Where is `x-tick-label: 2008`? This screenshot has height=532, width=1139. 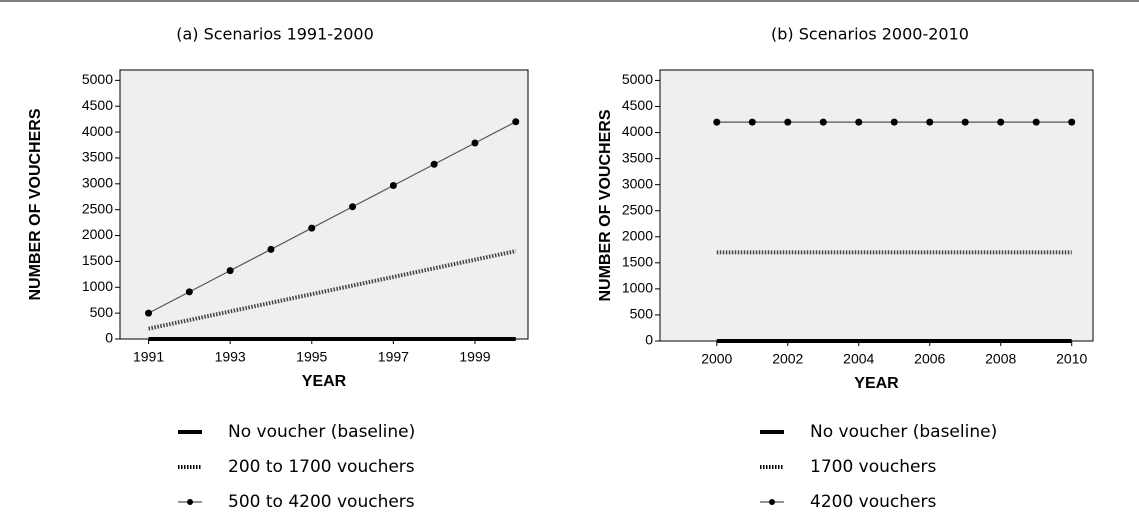 x-tick-label: 2008 is located at coordinates (1000, 359).